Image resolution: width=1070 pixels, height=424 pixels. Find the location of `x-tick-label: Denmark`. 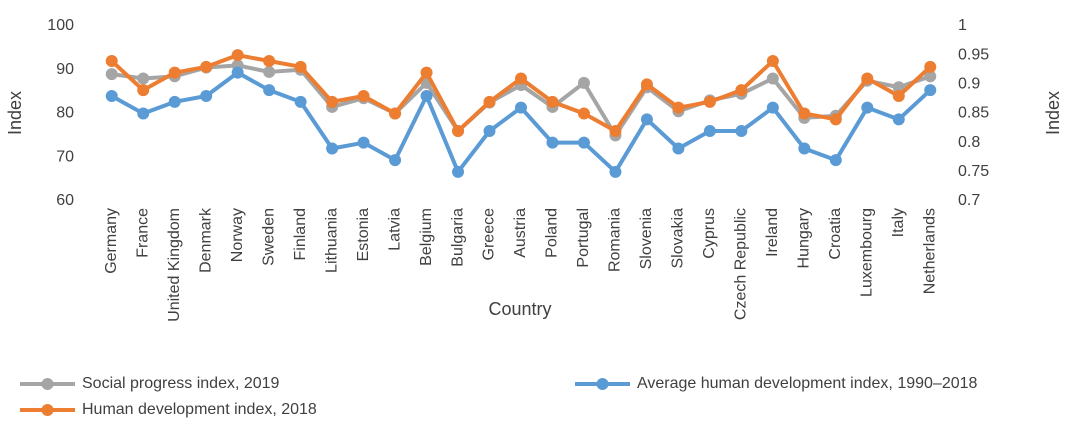

x-tick-label: Denmark is located at coordinates (205, 240).